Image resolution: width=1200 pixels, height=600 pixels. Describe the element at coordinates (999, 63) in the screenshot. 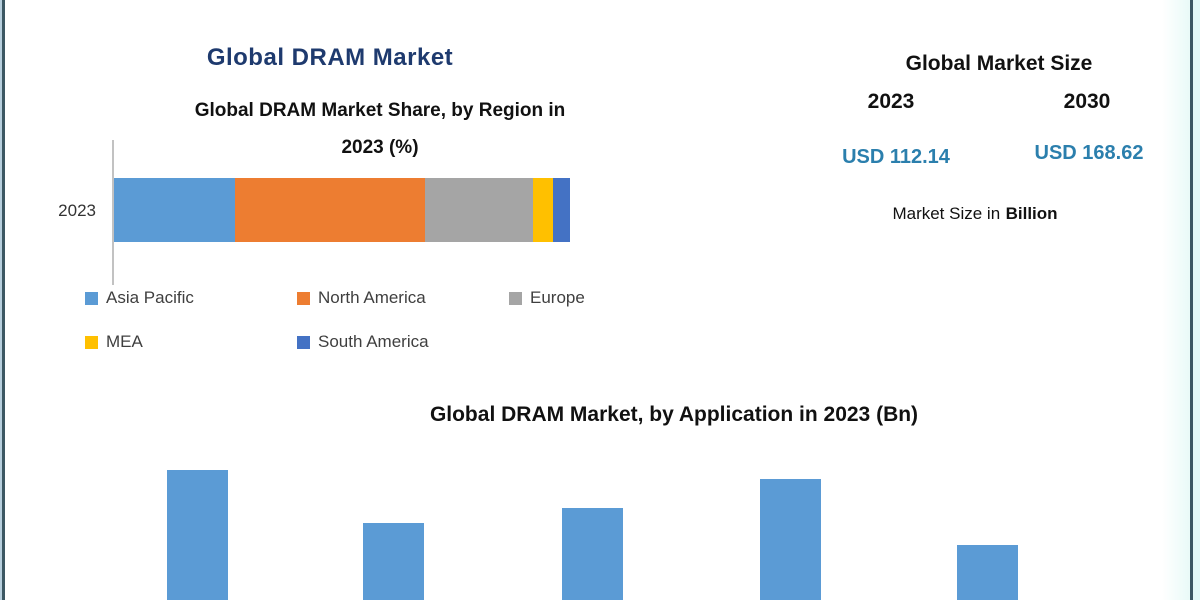

I see `market-size-heading: Global Market Size` at that location.